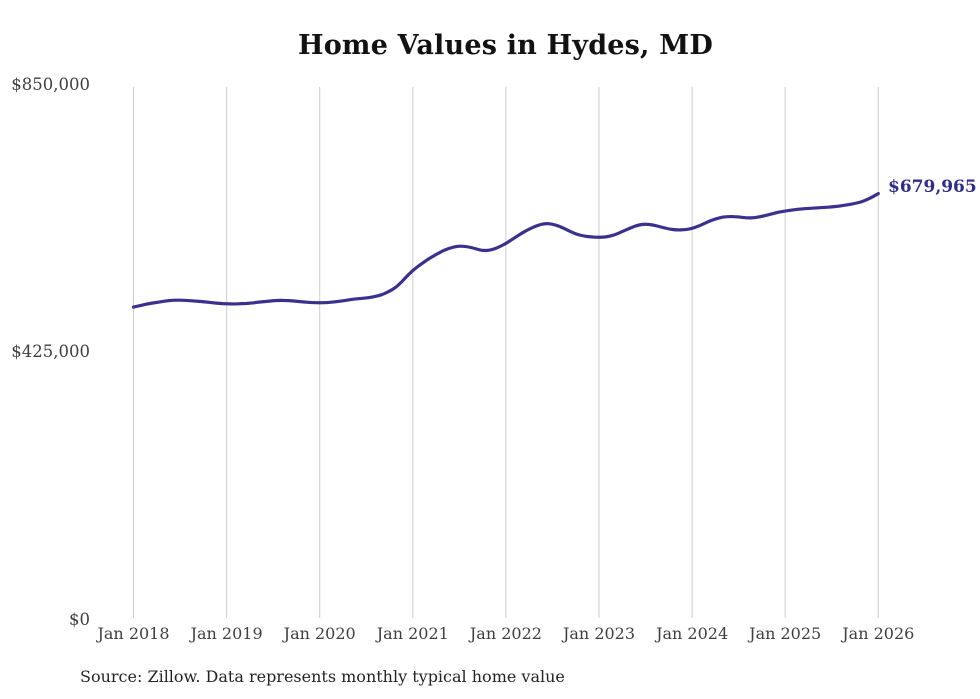 This screenshot has height=699, width=980. What do you see at coordinates (226, 633) in the screenshot?
I see `x-tick-label: Jan 2019` at bounding box center [226, 633].